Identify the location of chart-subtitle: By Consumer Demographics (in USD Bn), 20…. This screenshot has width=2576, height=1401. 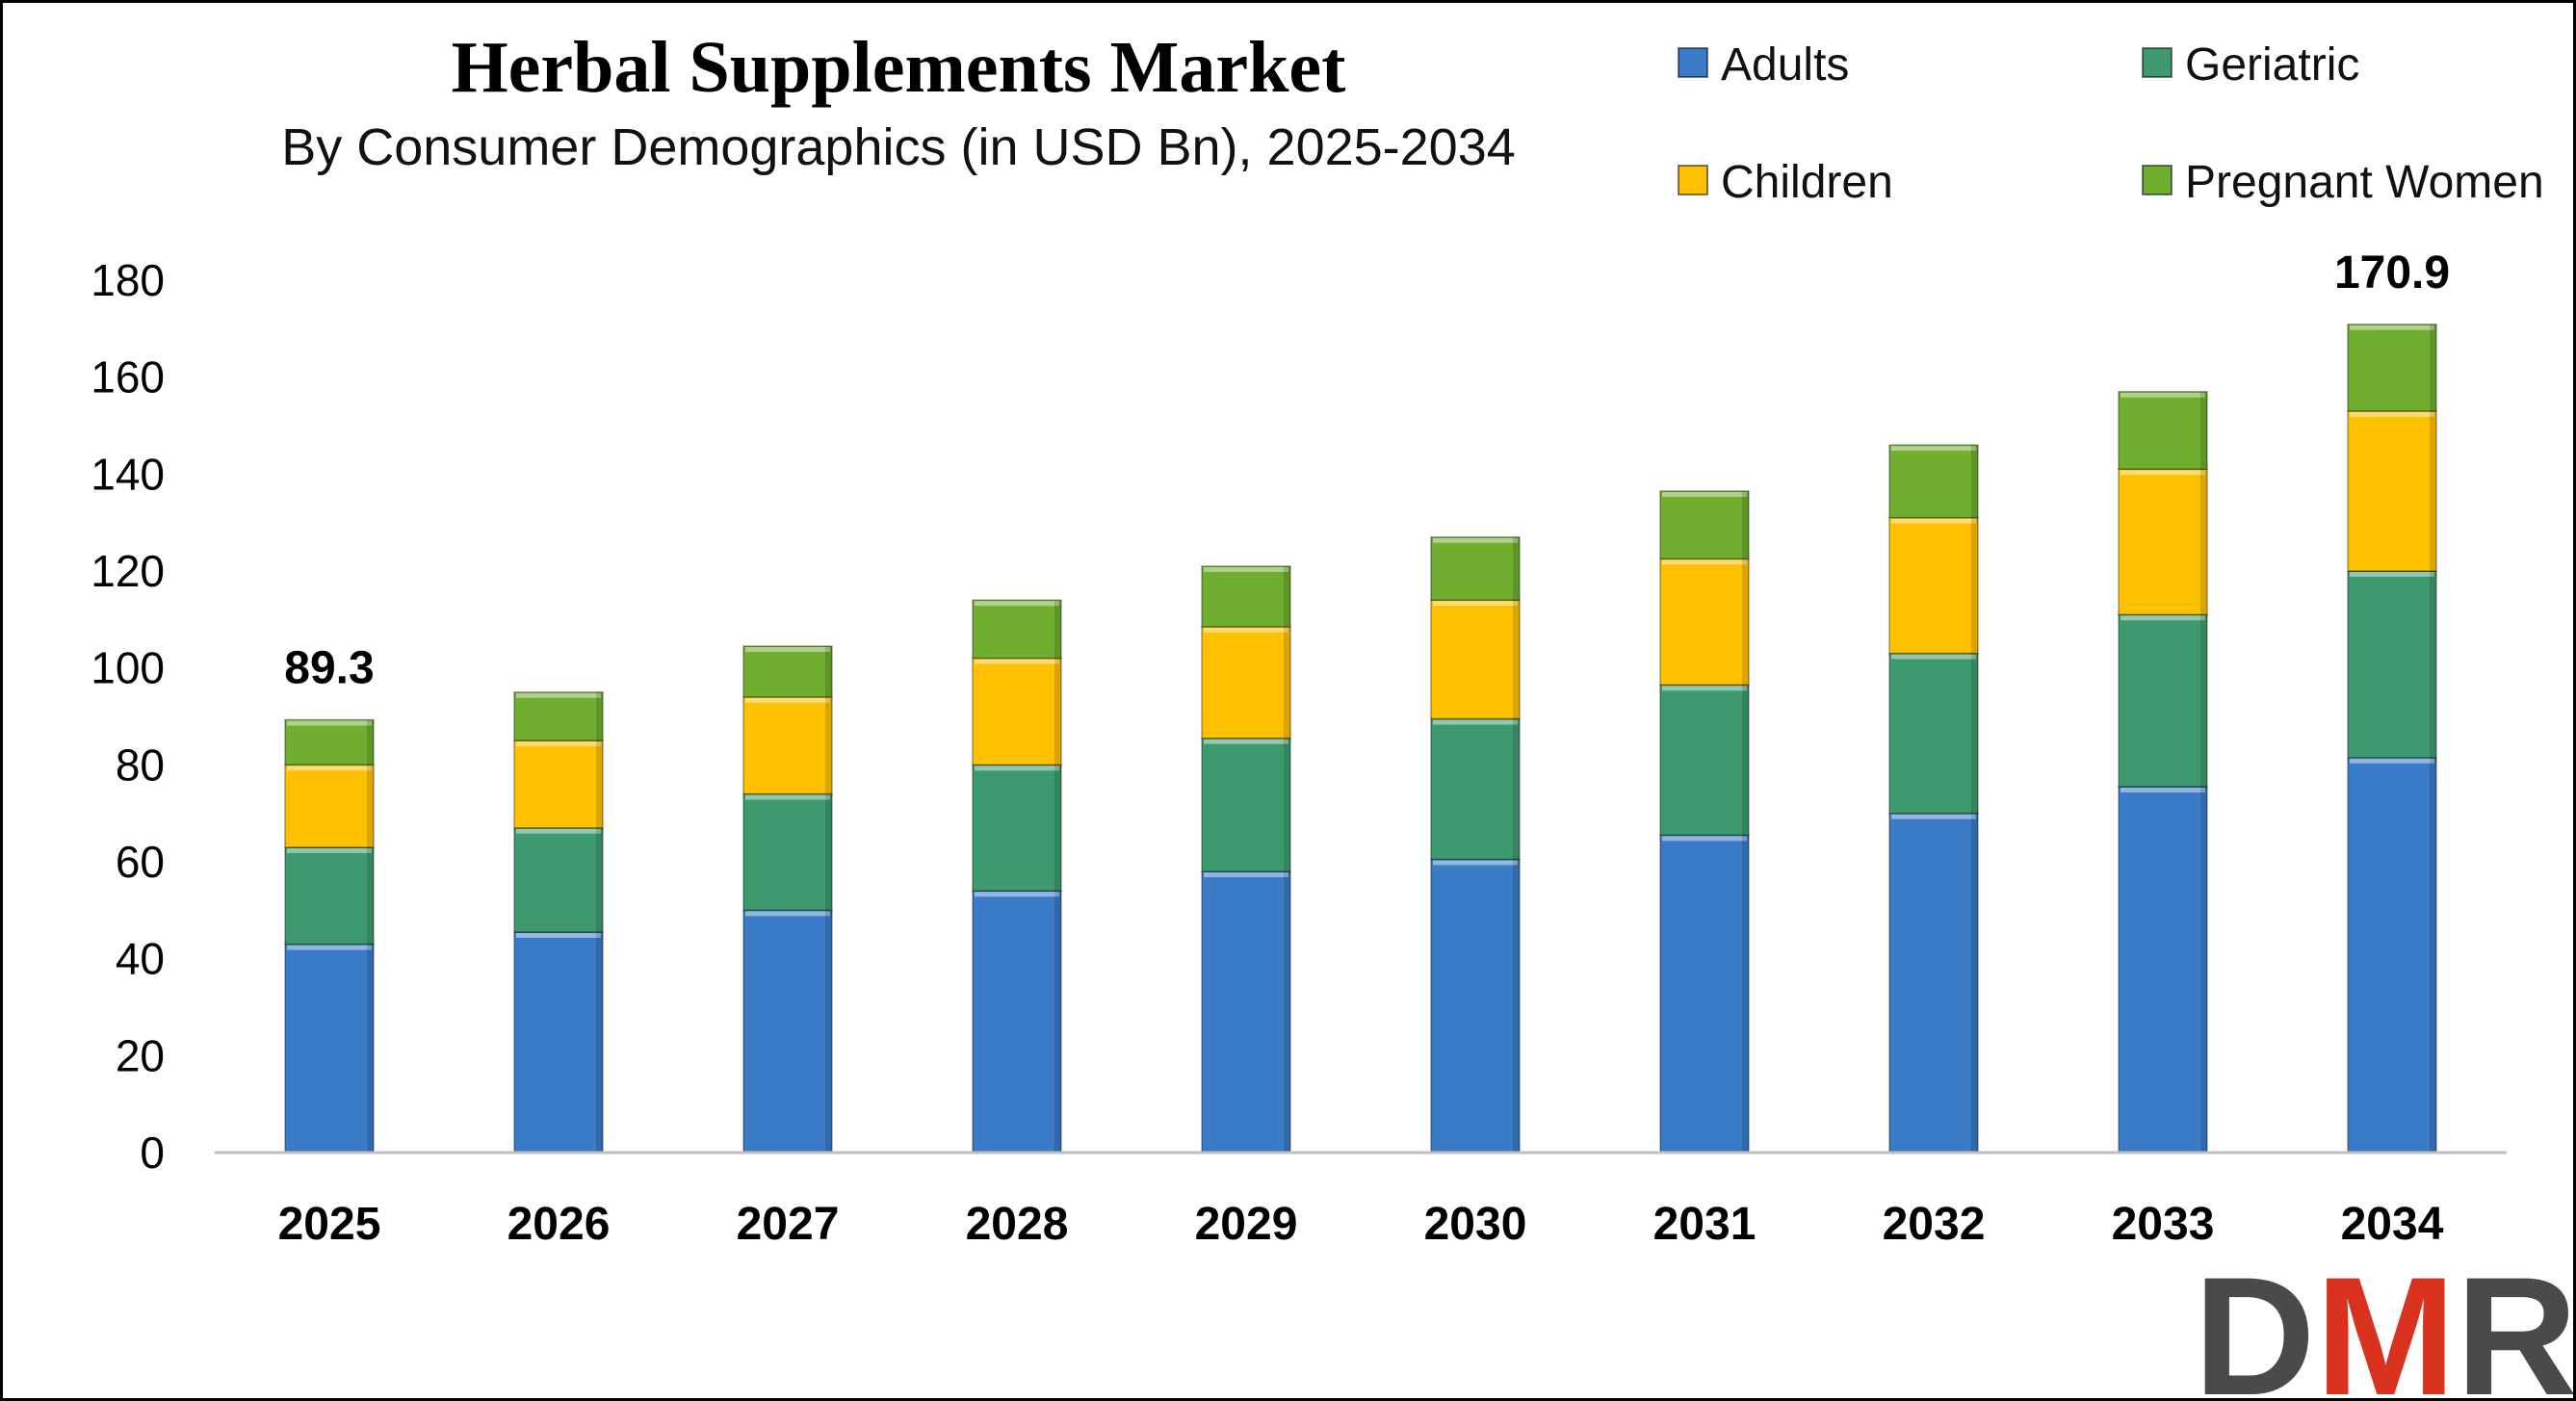
(898, 147).